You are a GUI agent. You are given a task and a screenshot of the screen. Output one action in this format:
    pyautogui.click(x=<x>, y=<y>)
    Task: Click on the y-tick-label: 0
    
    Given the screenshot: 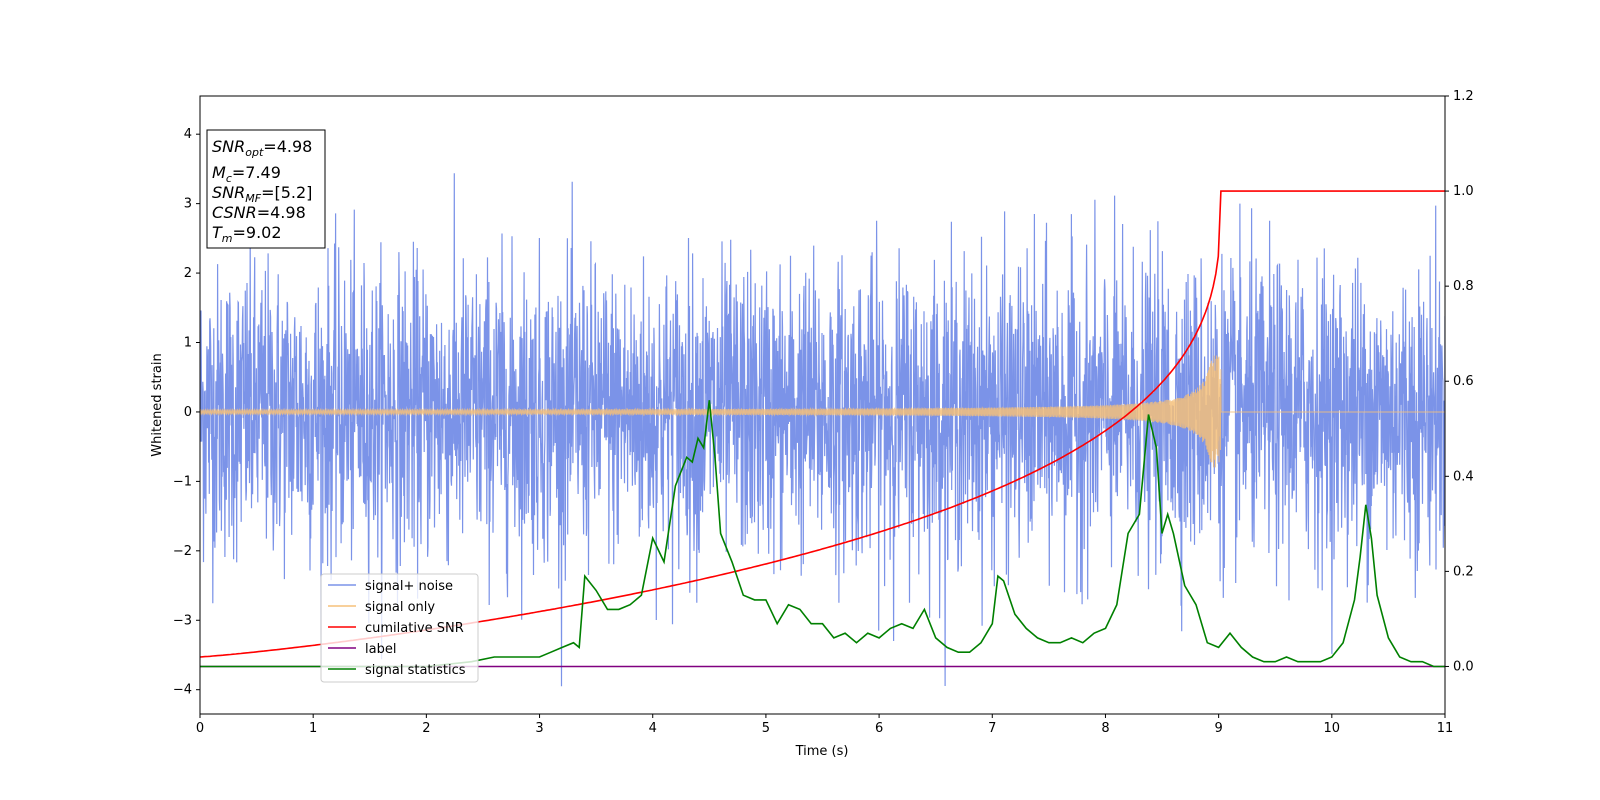 What is the action you would take?
    pyautogui.click(x=188, y=412)
    